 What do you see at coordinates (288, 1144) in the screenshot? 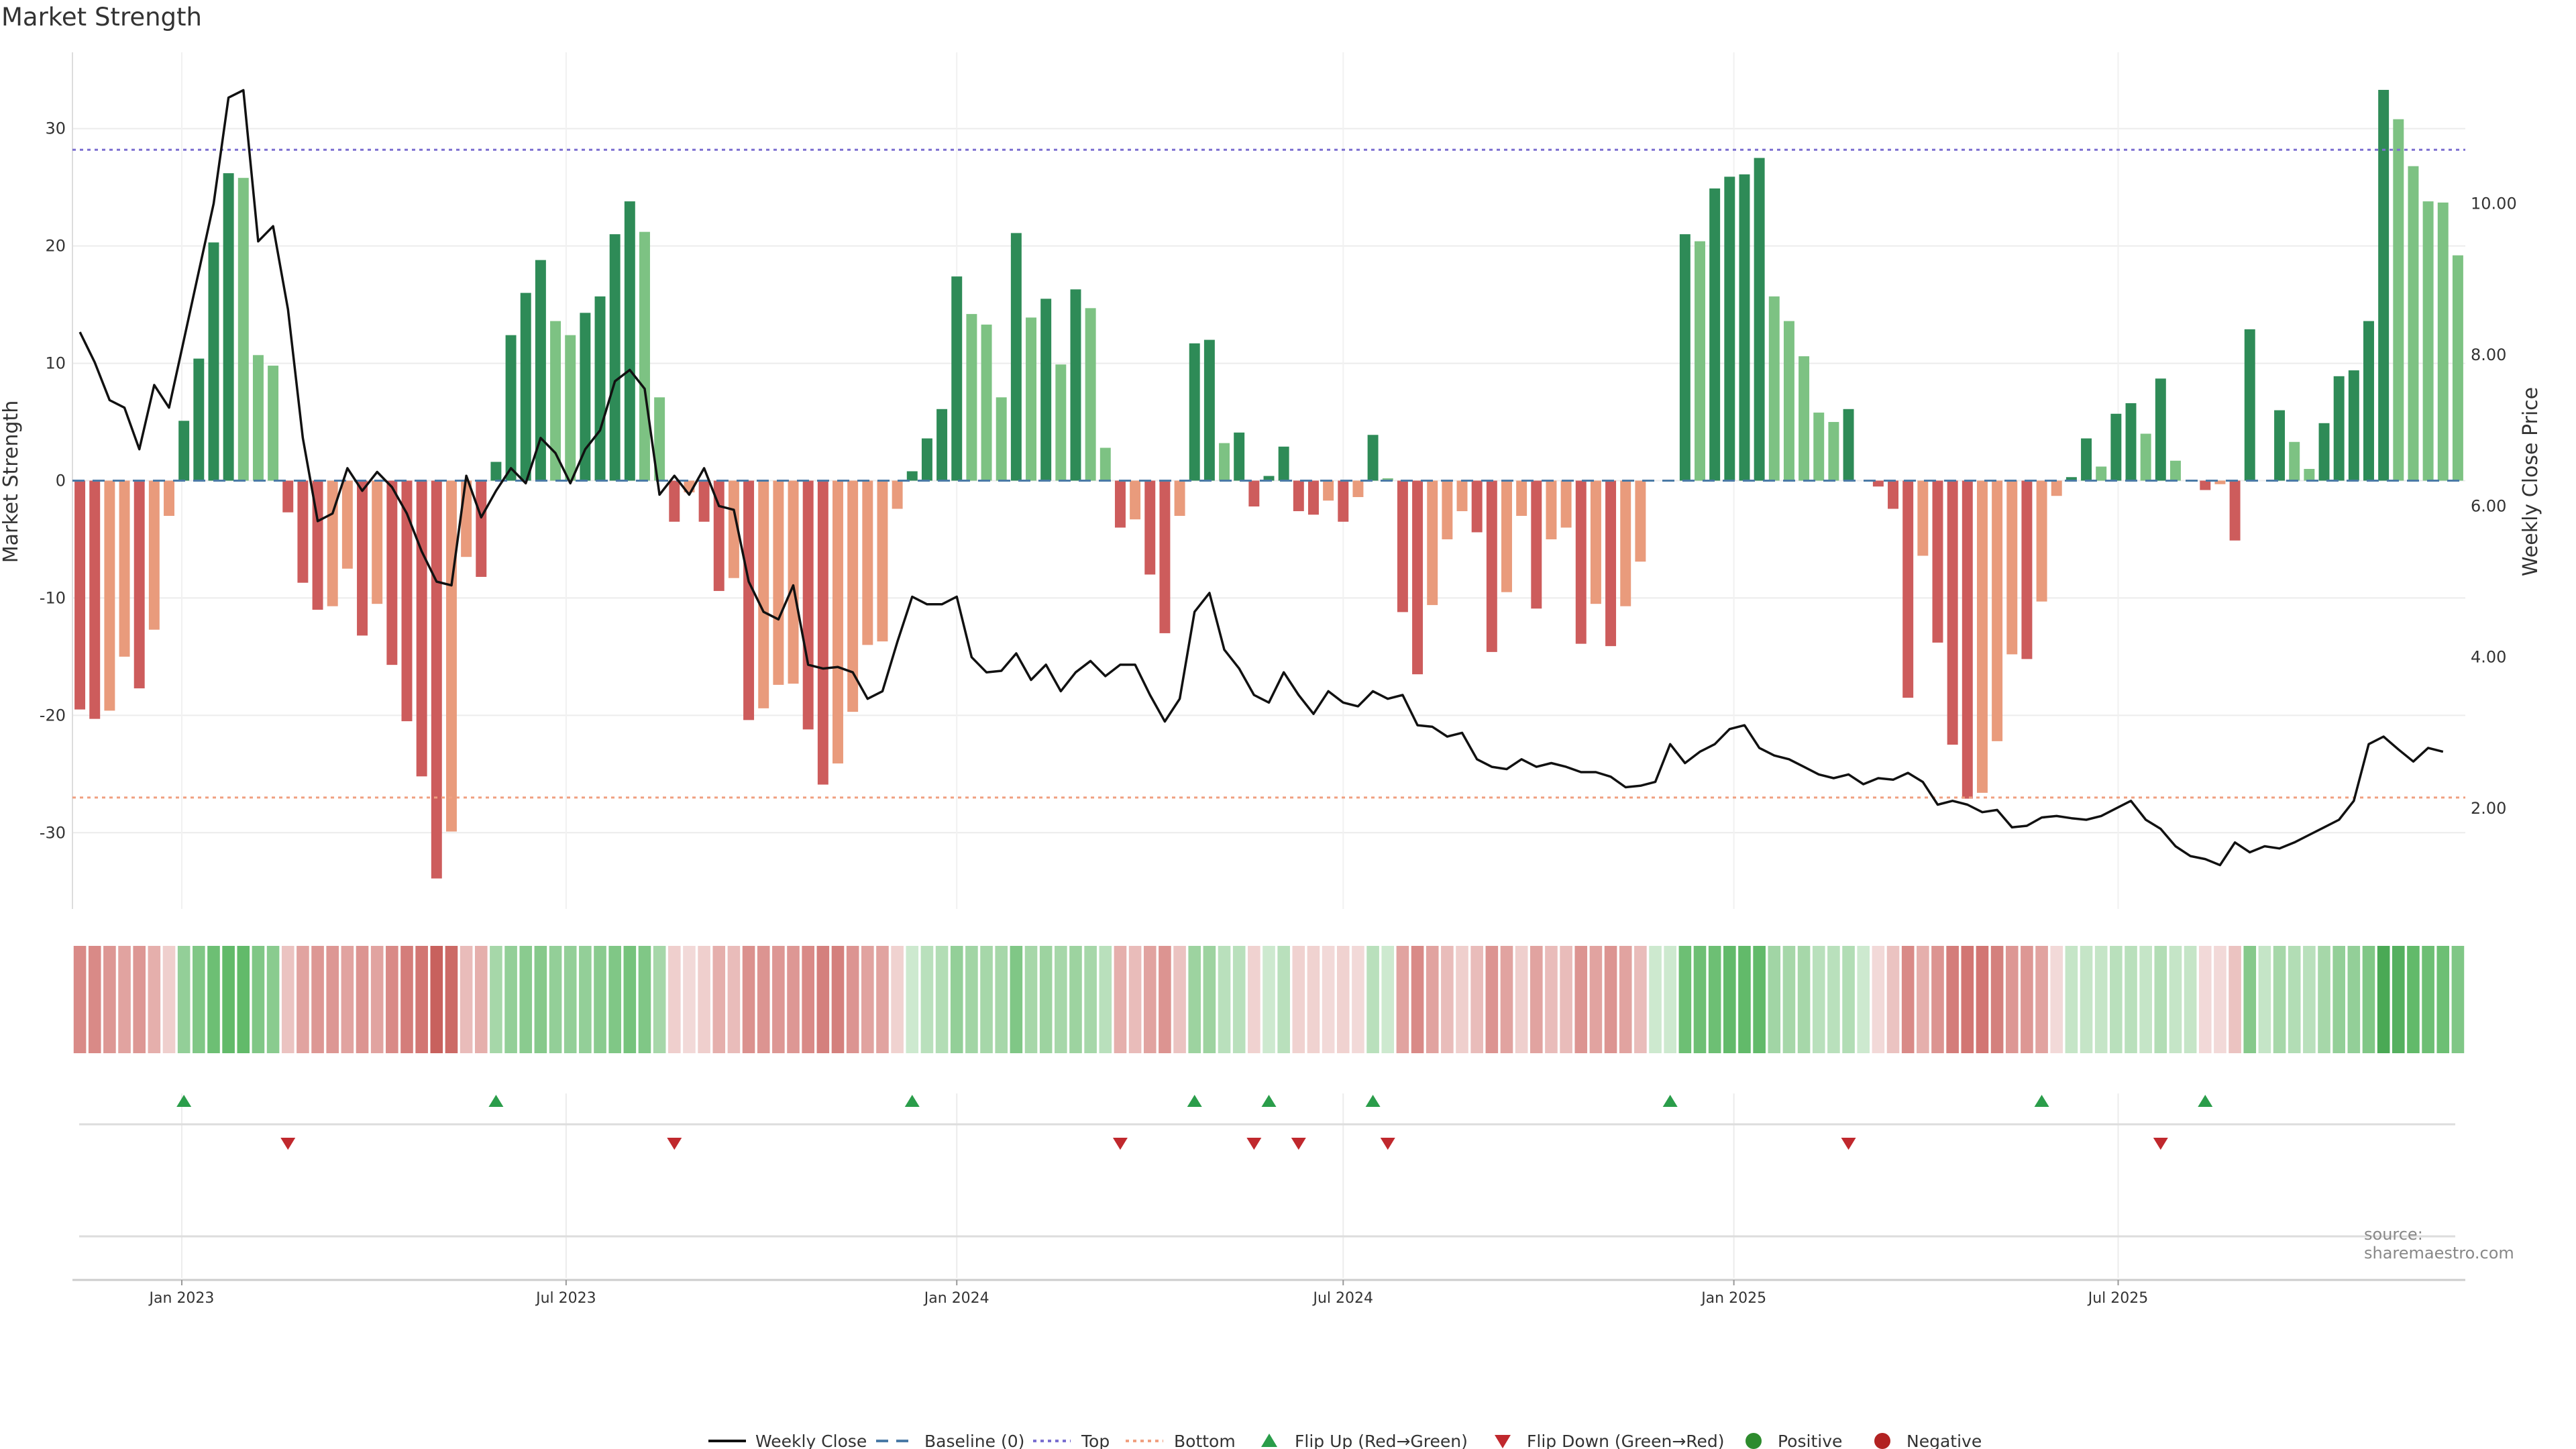
I see `flip-down-marker` at bounding box center [288, 1144].